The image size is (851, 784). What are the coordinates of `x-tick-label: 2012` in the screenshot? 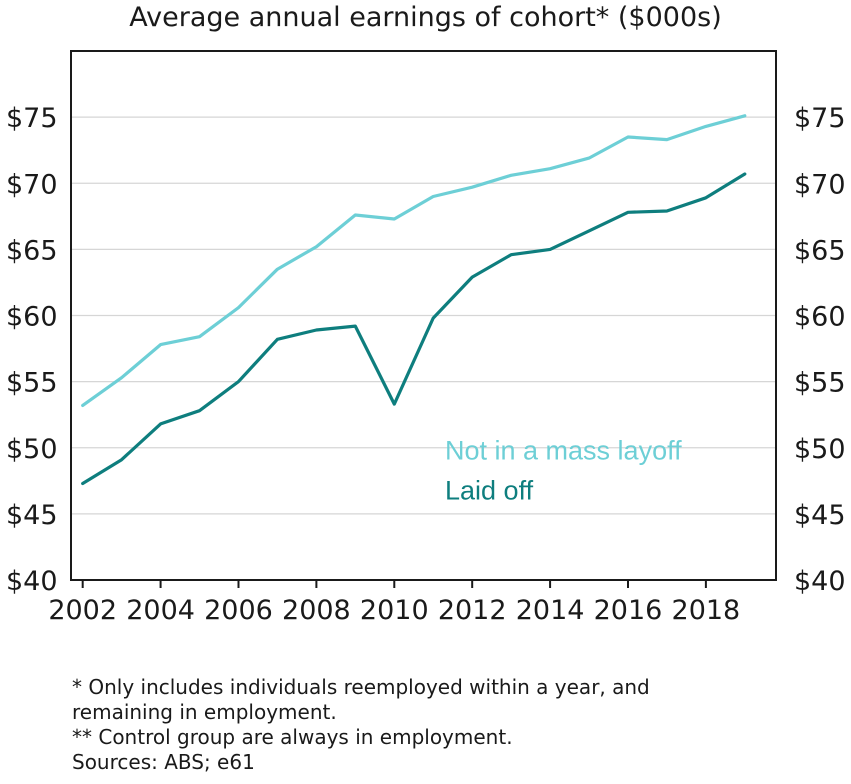 It's located at (472, 610).